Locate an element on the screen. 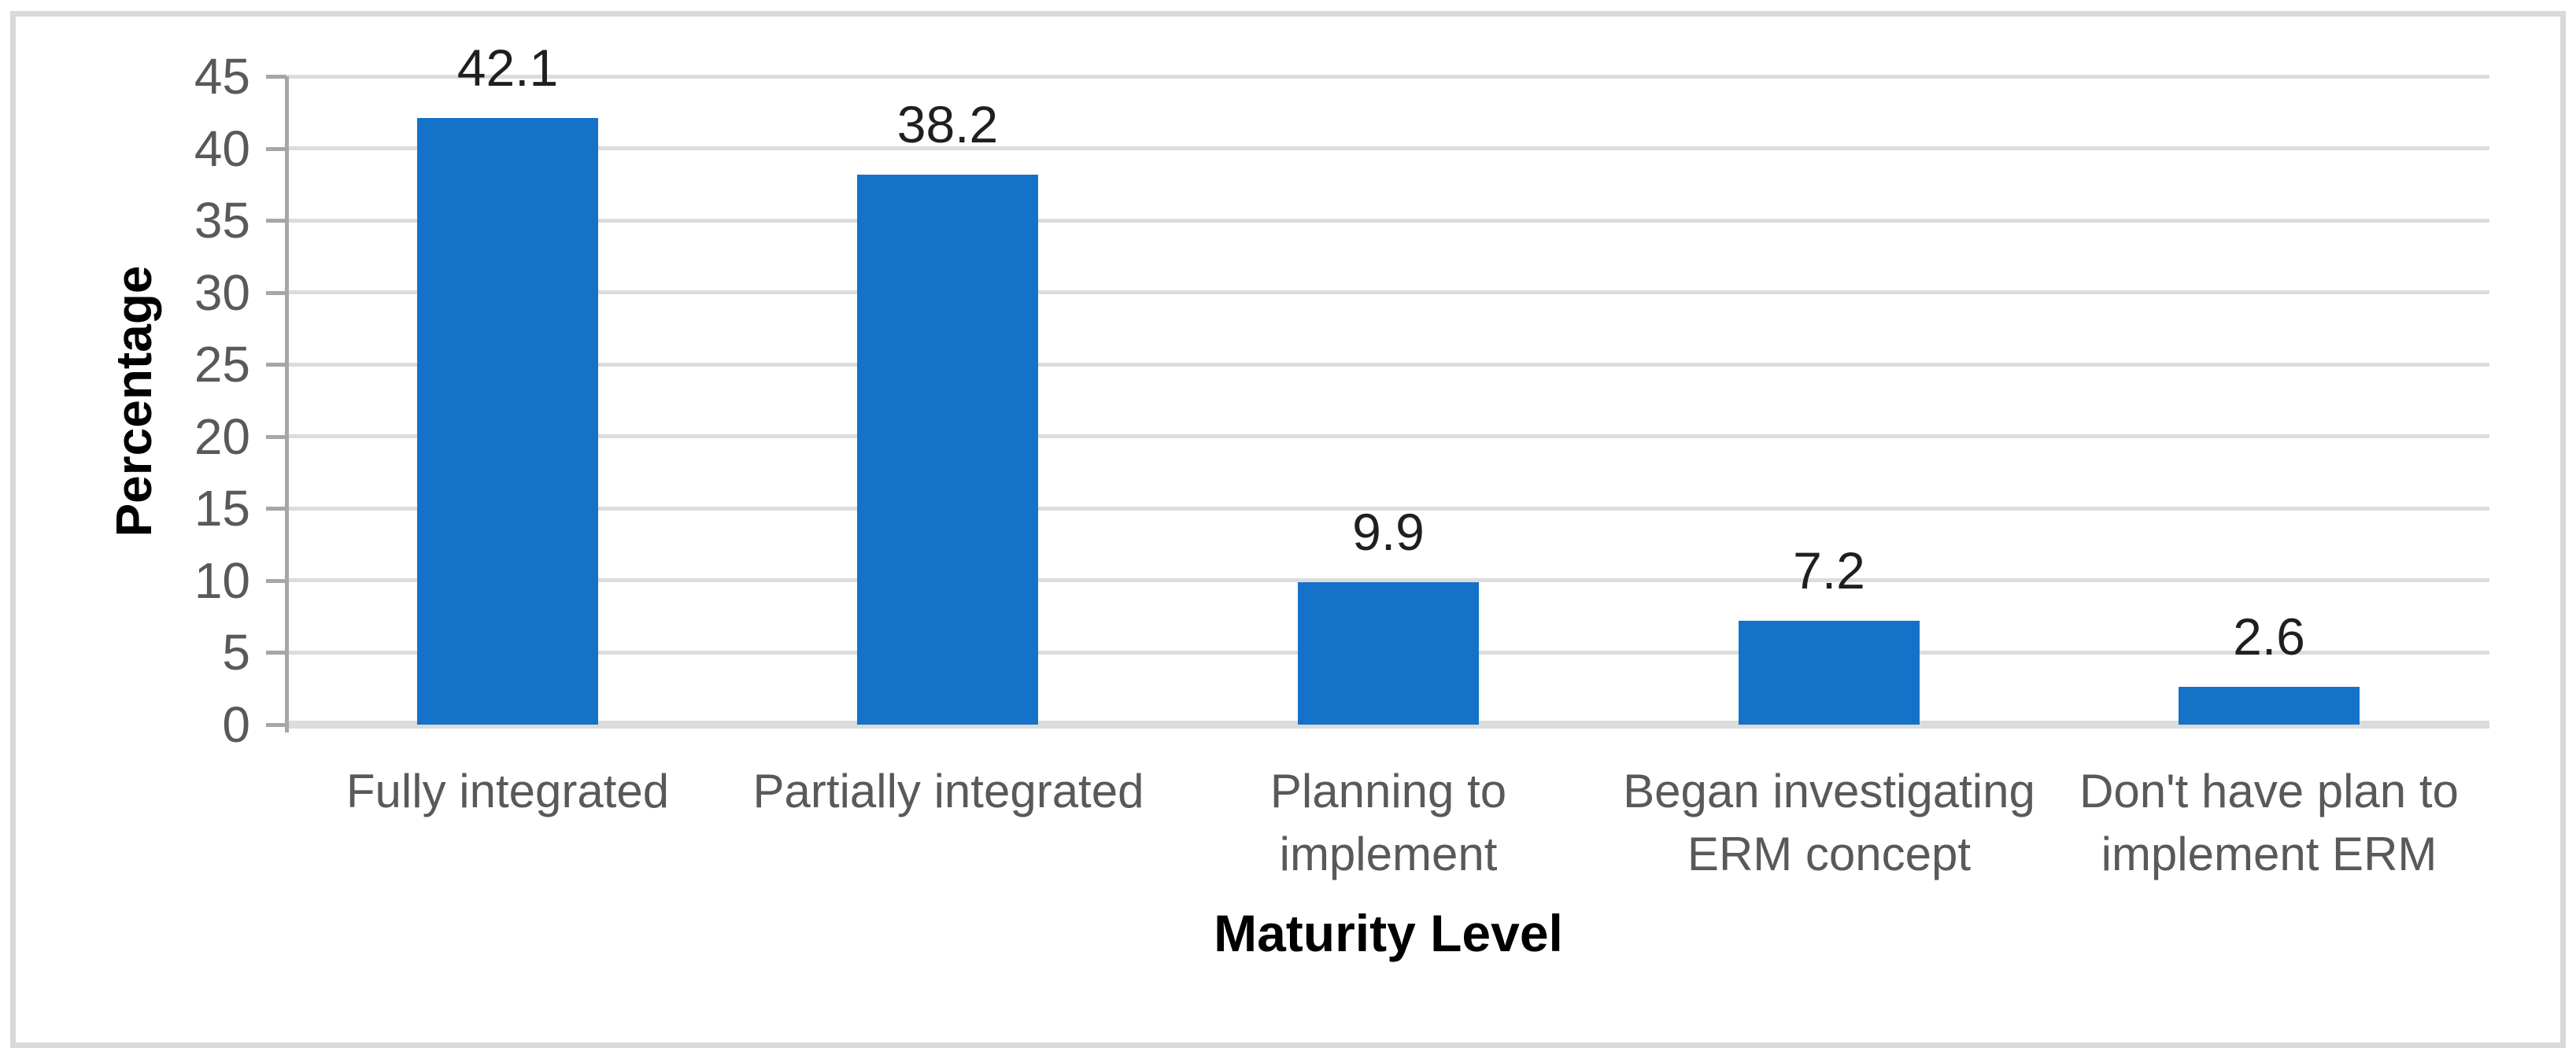  y-axis-title: Percentage is located at coordinates (133, 401).